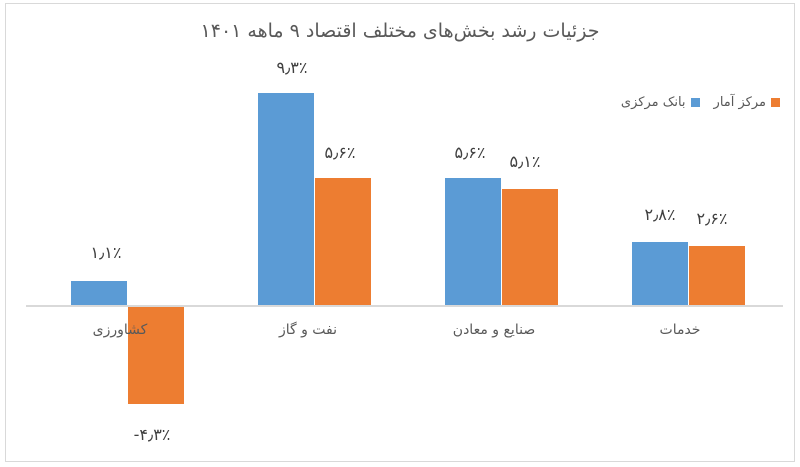 The image size is (800, 467). What do you see at coordinates (308, 330) in the screenshot?
I see `category-label: نفت و گاز` at bounding box center [308, 330].